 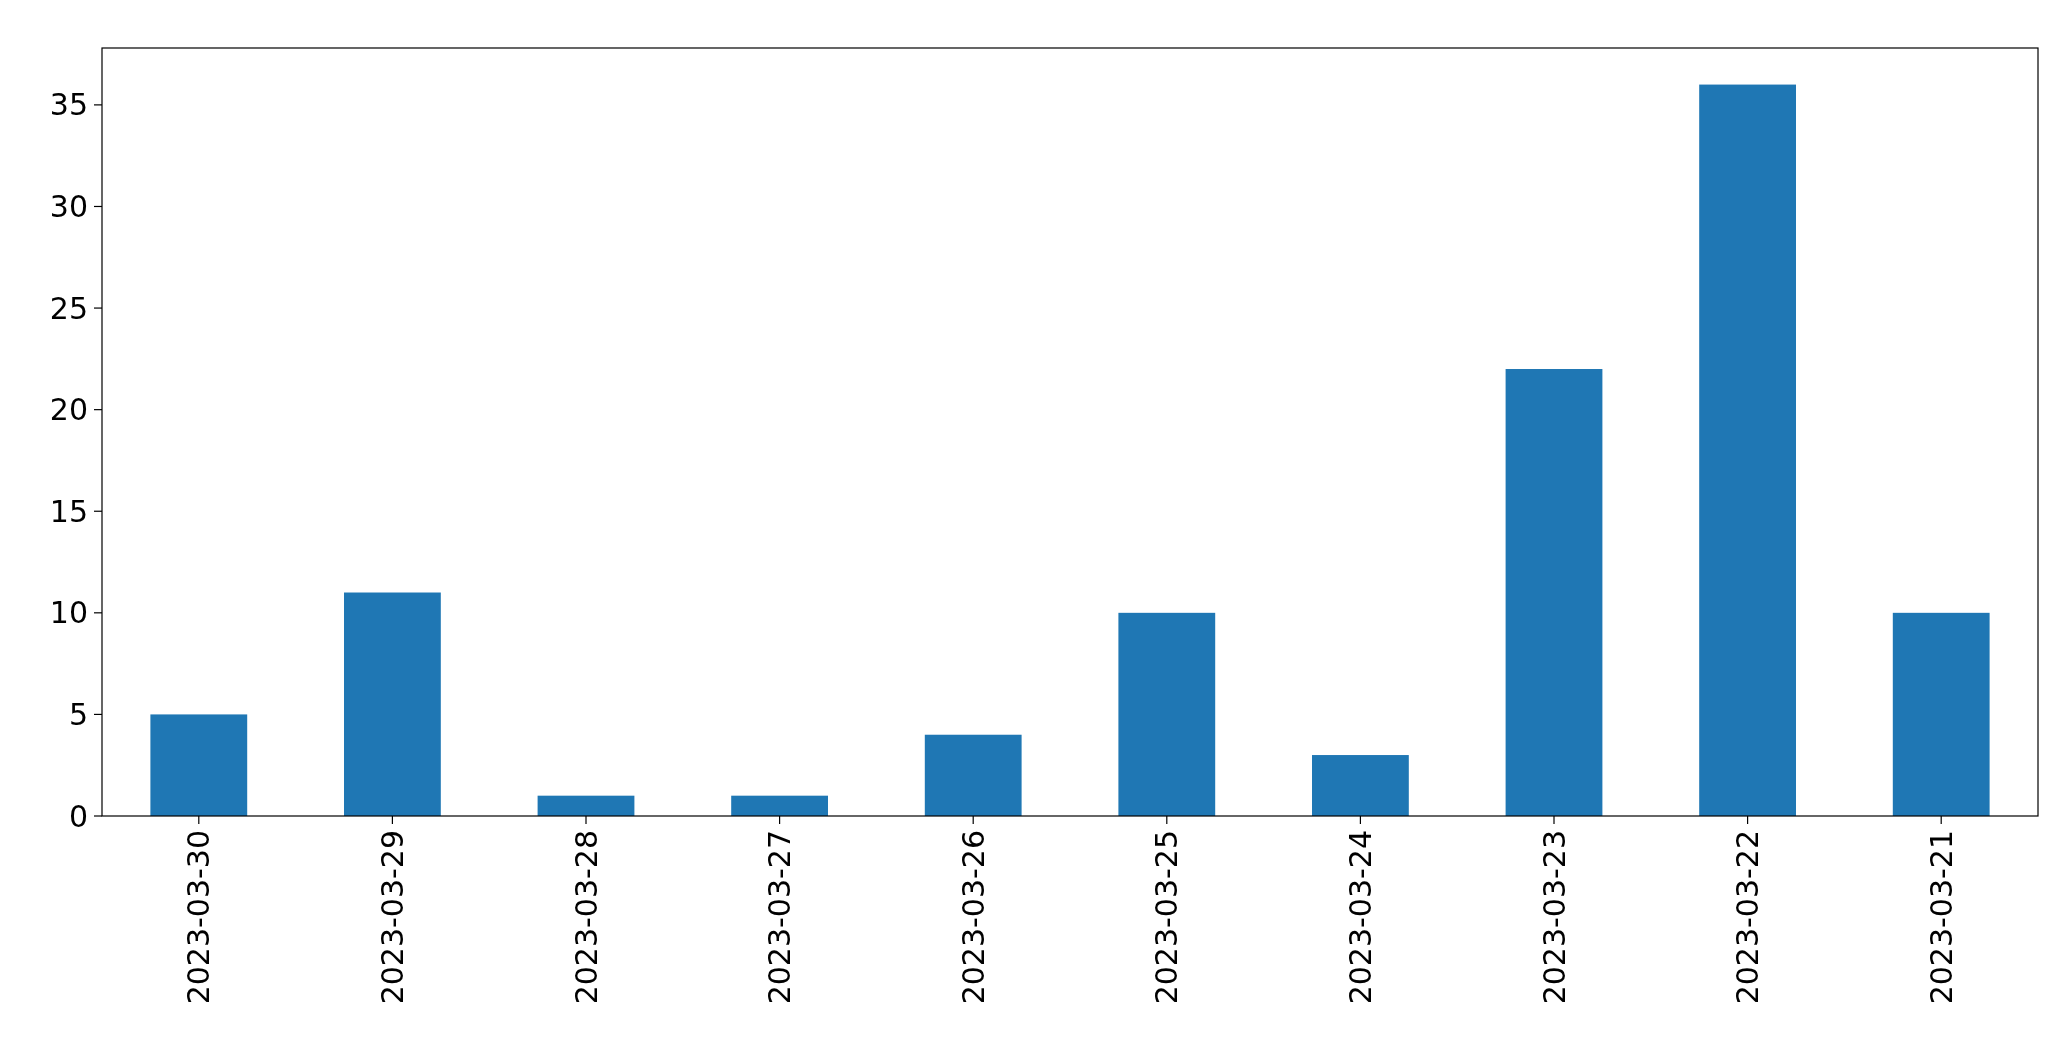 I want to click on y-tick-label: 15, so click(x=68, y=511).